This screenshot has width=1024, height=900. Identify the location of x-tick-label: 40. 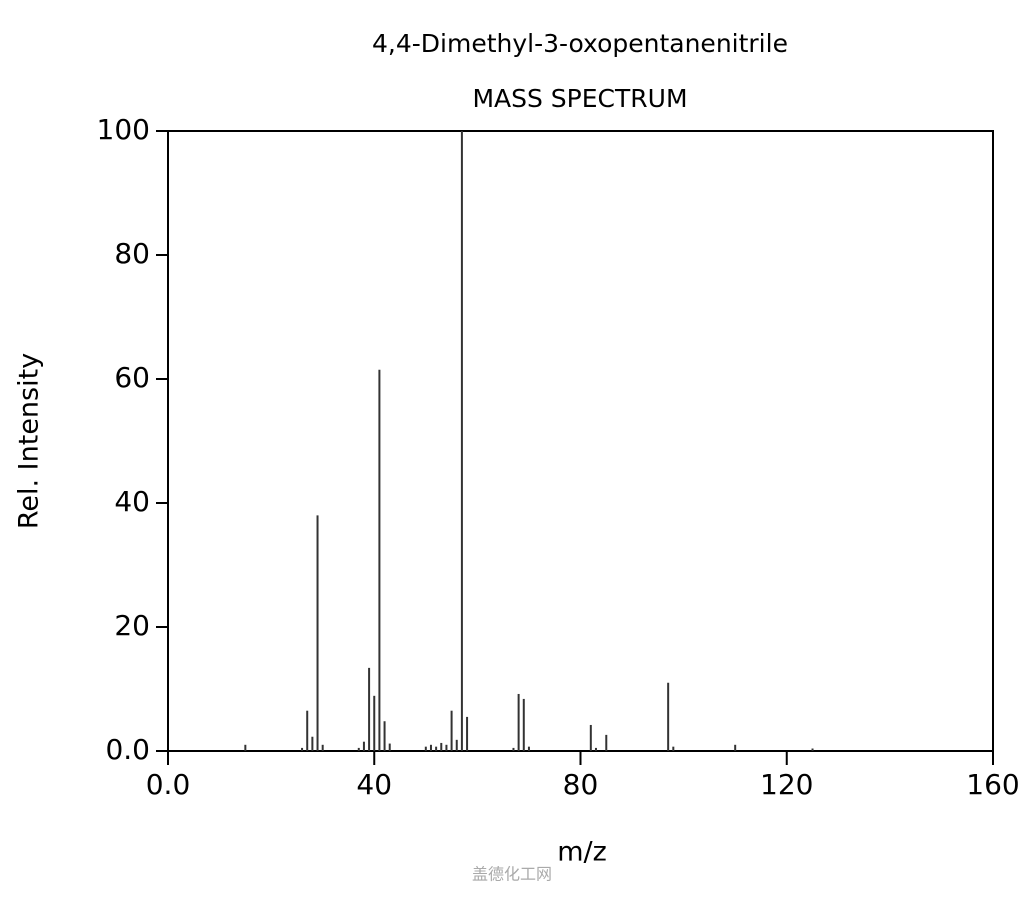
(374, 784).